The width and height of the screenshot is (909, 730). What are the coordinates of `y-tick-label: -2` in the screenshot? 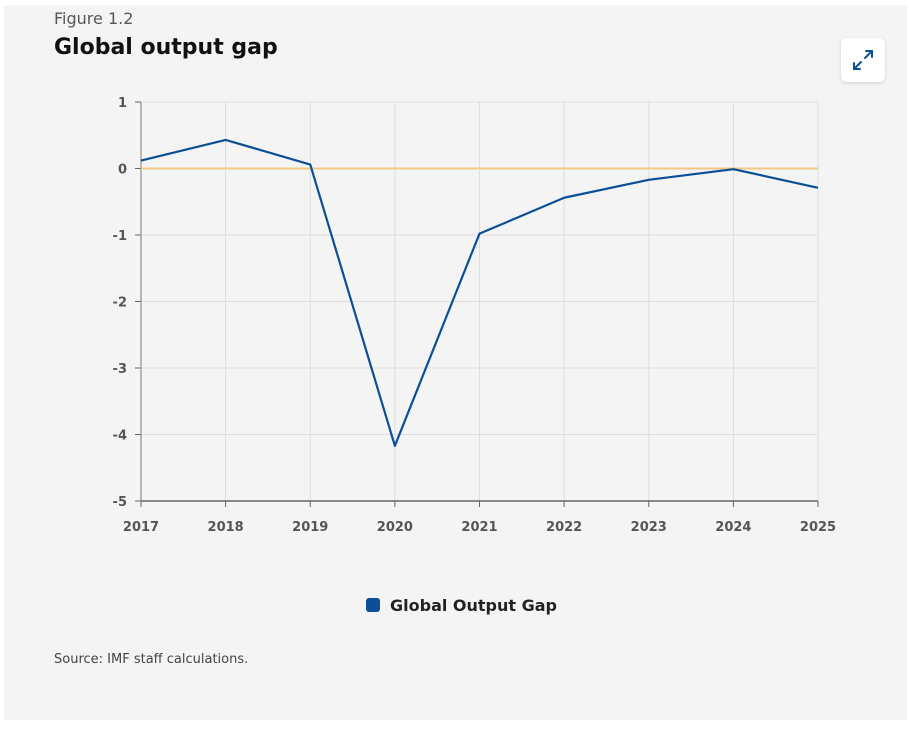 It's located at (120, 303).